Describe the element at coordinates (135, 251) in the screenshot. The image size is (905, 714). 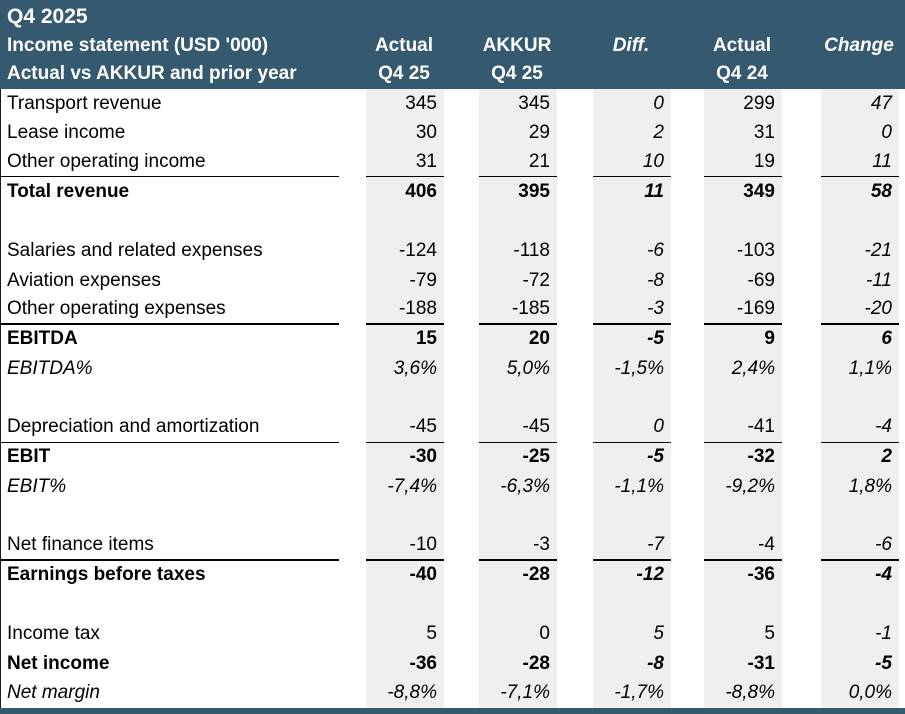
I see `row-label: Salaries and related expenses` at that location.